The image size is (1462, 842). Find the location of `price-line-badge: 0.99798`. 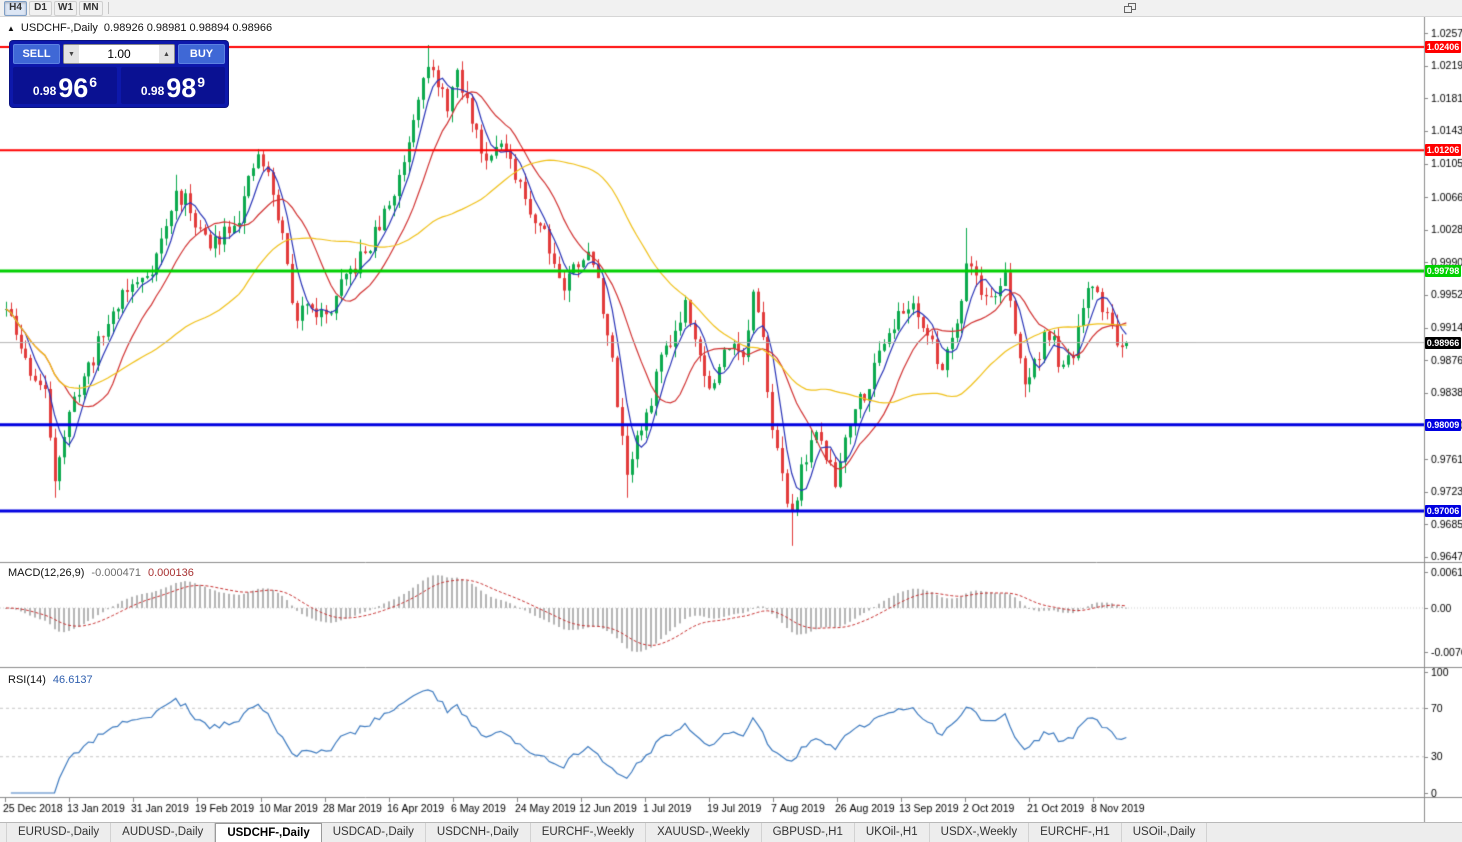

price-line-badge: 0.99798 is located at coordinates (1443, 271).